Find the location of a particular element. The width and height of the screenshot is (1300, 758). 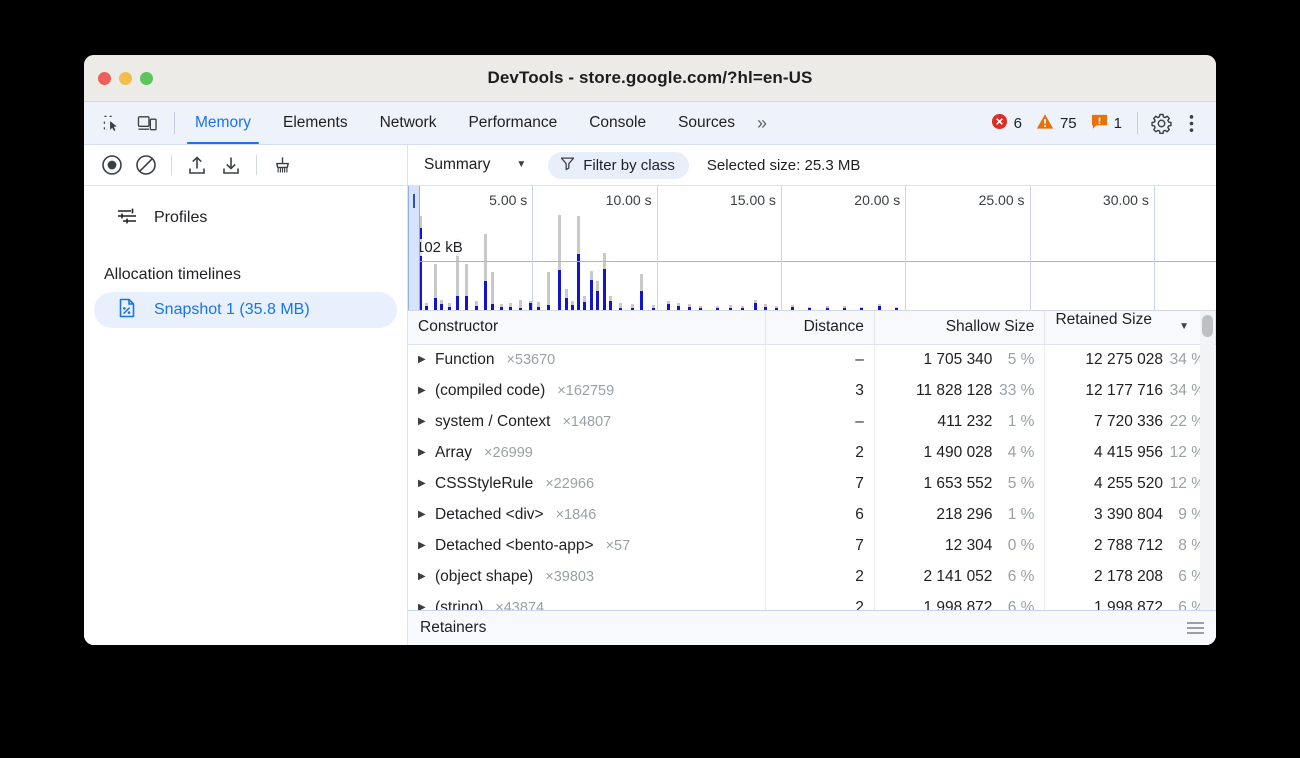

warning-count-value: 75 is located at coordinates (1068, 123).